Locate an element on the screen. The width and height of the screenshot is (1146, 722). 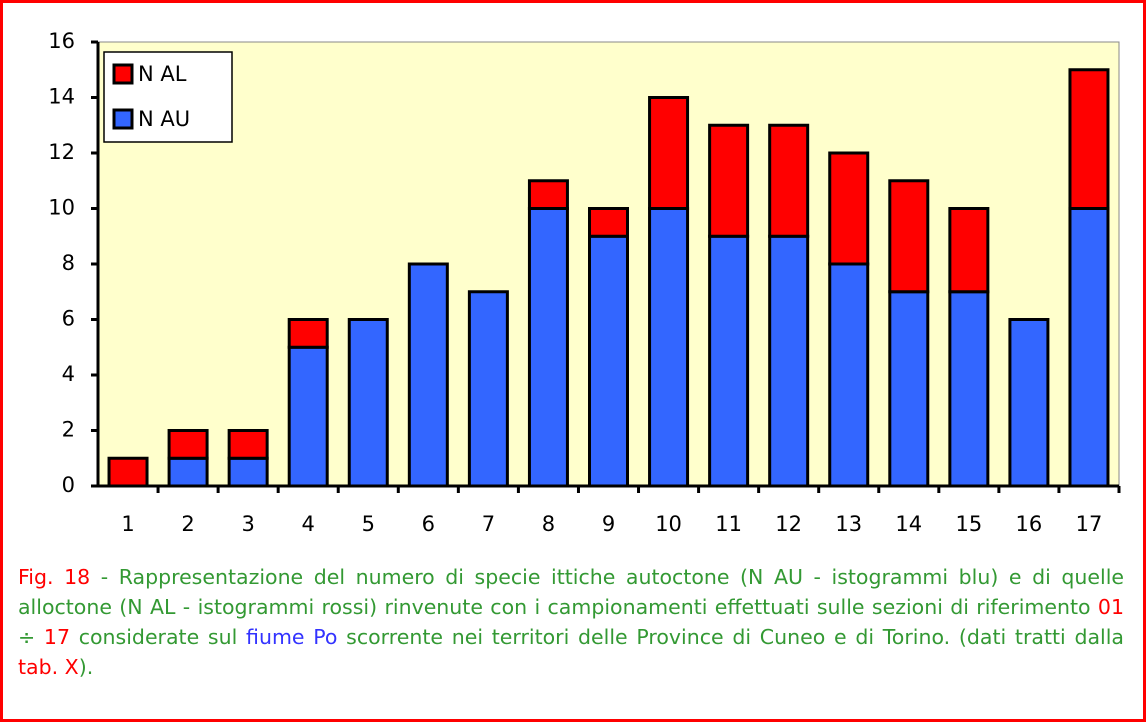
x-tick-label: 10 is located at coordinates (668, 524).